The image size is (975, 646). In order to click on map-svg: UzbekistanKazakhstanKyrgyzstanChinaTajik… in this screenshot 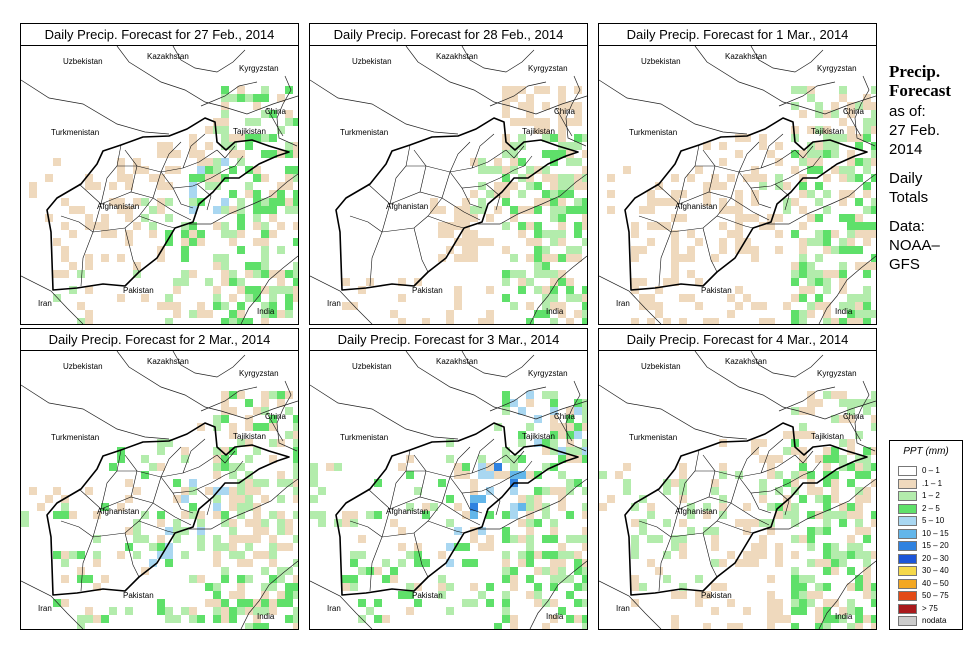, I will do `click(737, 185)`.